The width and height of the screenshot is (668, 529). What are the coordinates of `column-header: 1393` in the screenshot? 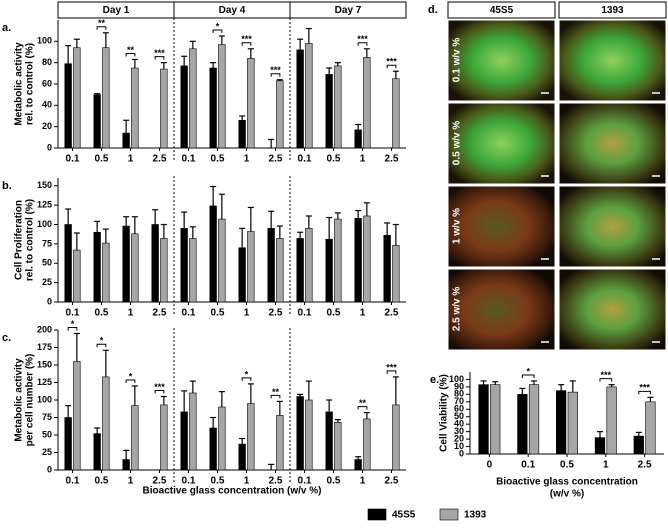 It's located at (612, 10).